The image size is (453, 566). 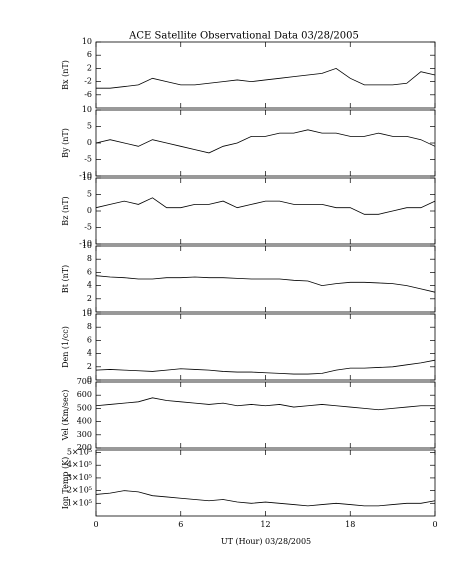 I want to click on y-tick-label: 5×10⁵, so click(x=79, y=452).